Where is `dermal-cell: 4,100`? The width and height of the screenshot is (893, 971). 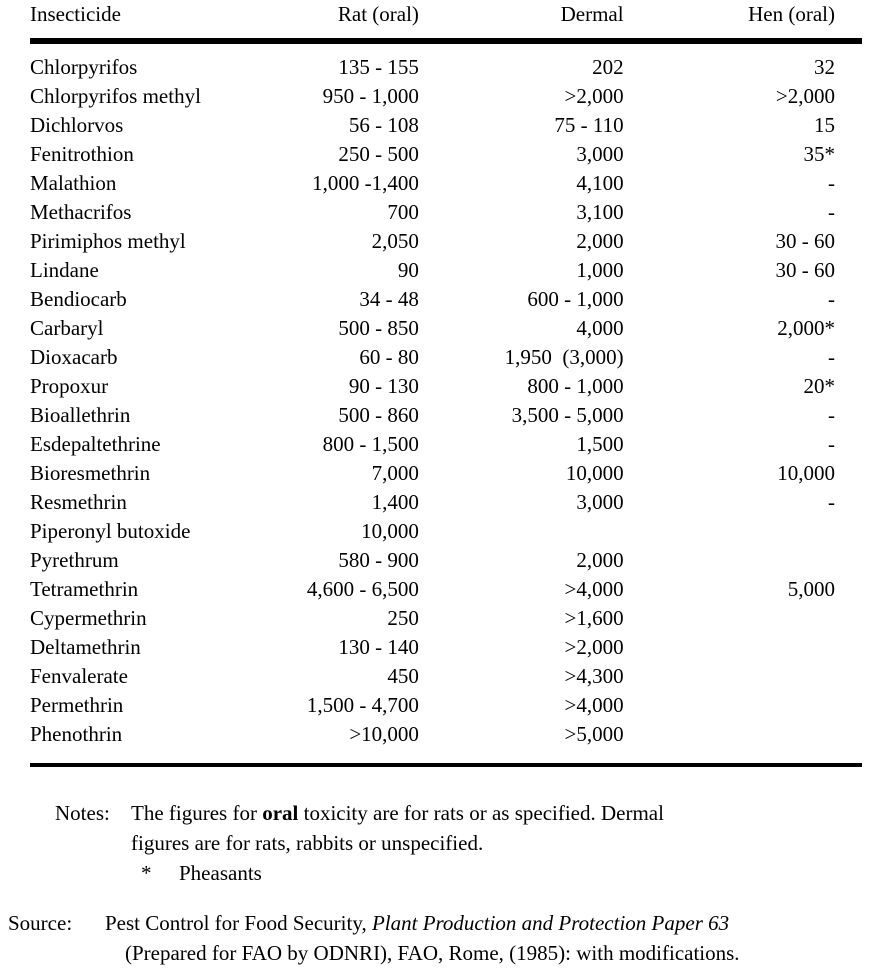
dermal-cell: 4,100 is located at coordinates (600, 183).